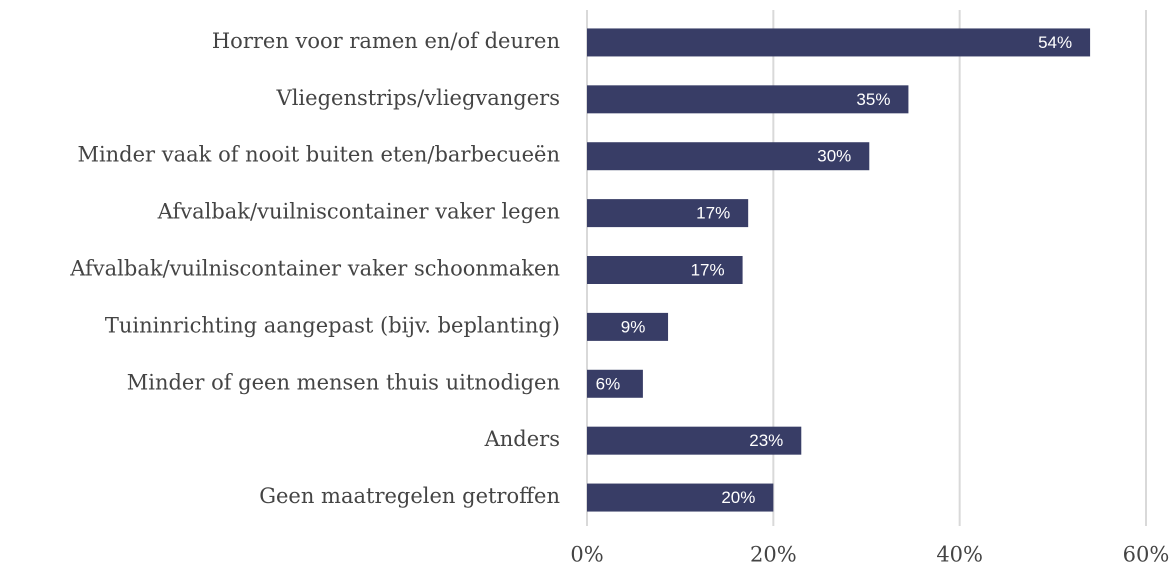 Image resolution: width=1175 pixels, height=567 pixels. I want to click on value-label: 9%, so click(633, 326).